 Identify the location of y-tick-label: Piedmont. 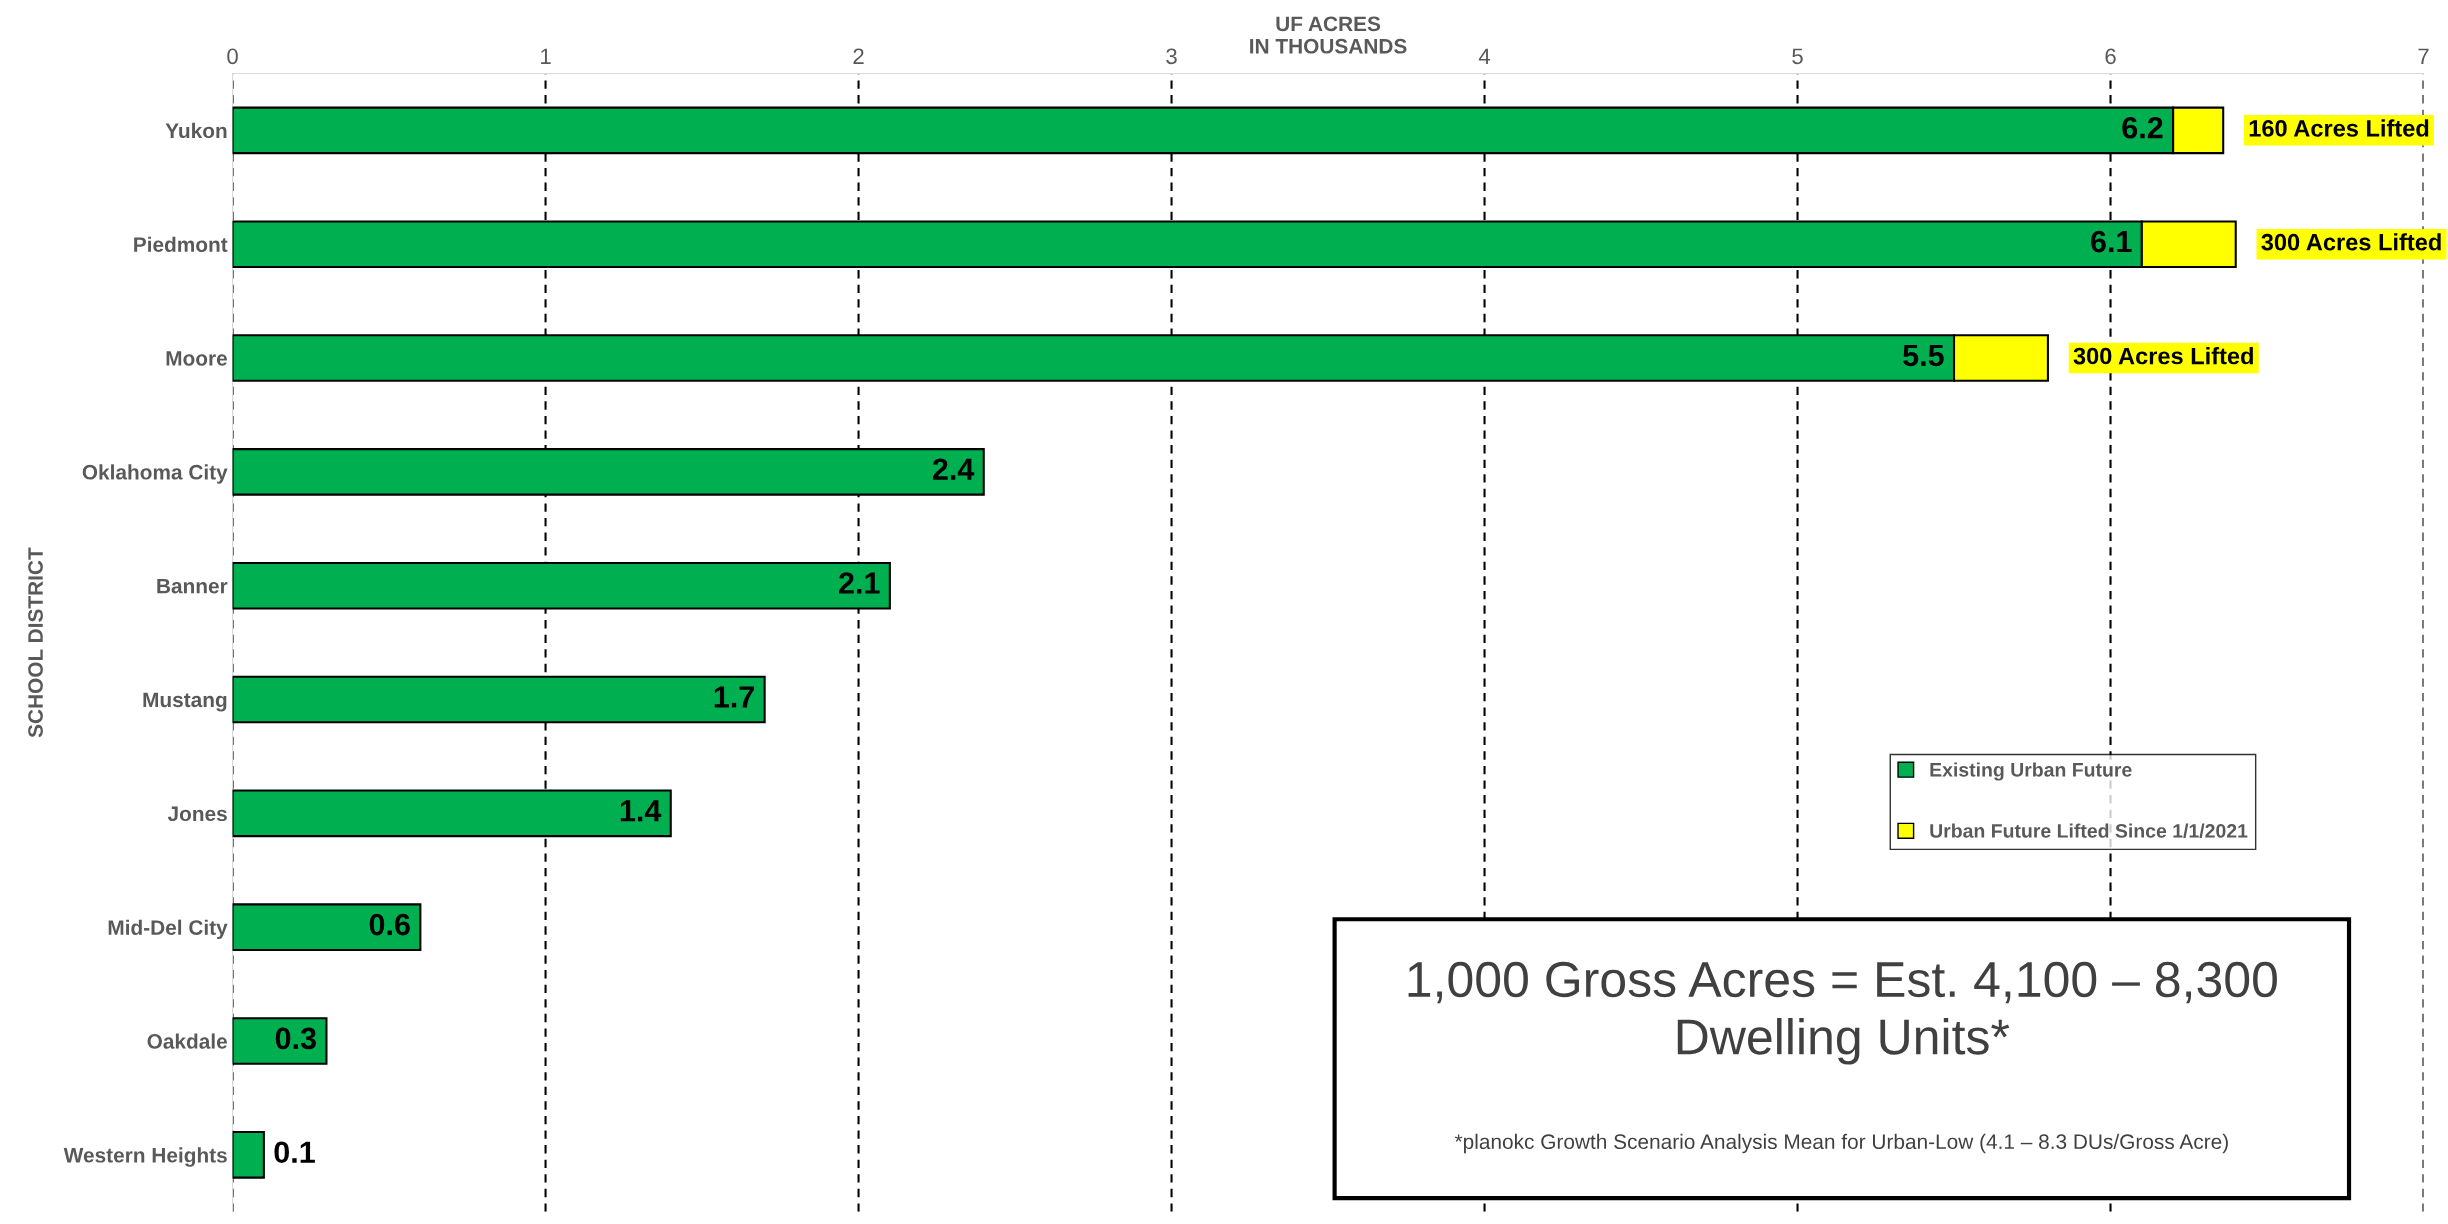
(181, 244).